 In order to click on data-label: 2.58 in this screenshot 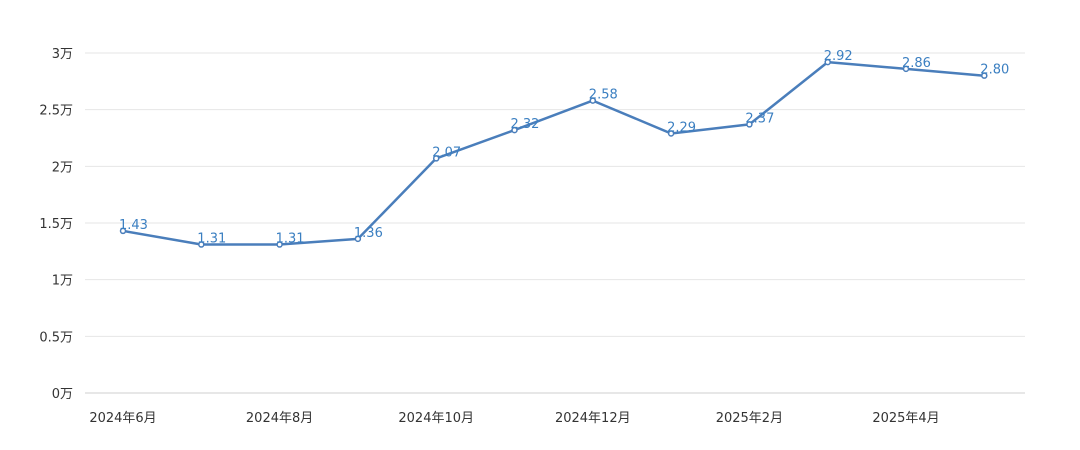, I will do `click(603, 95)`.